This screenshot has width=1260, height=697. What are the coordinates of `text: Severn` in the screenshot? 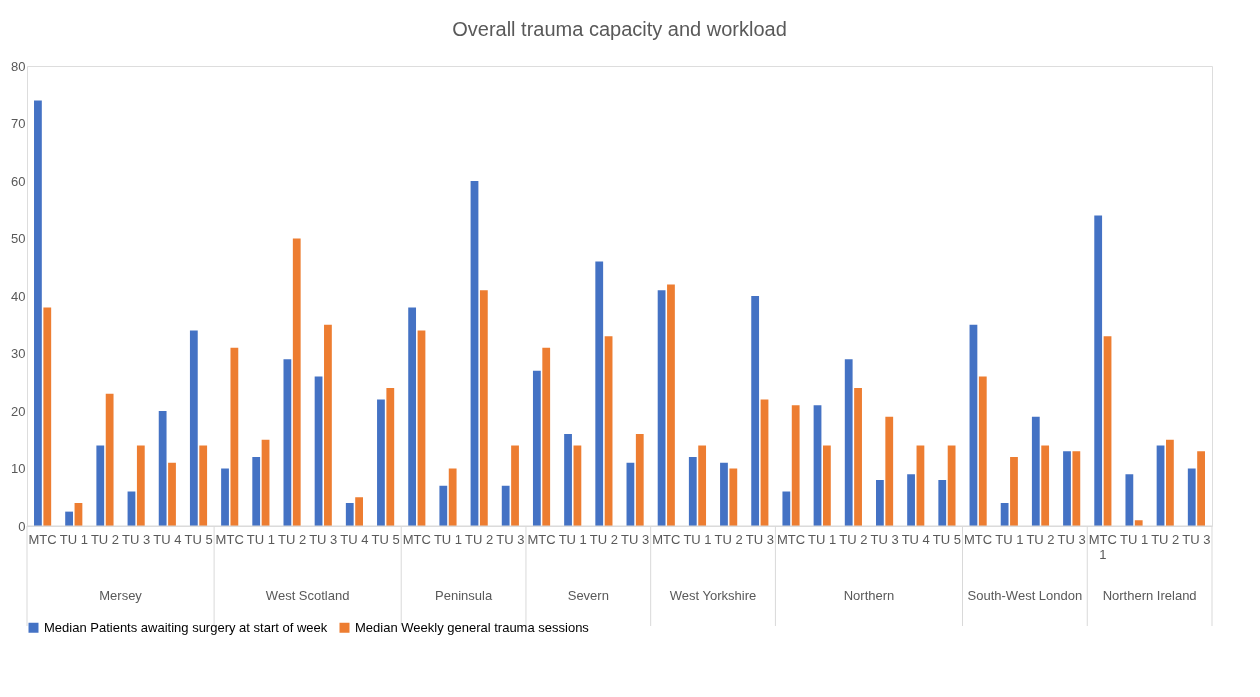 It's located at (588, 595).